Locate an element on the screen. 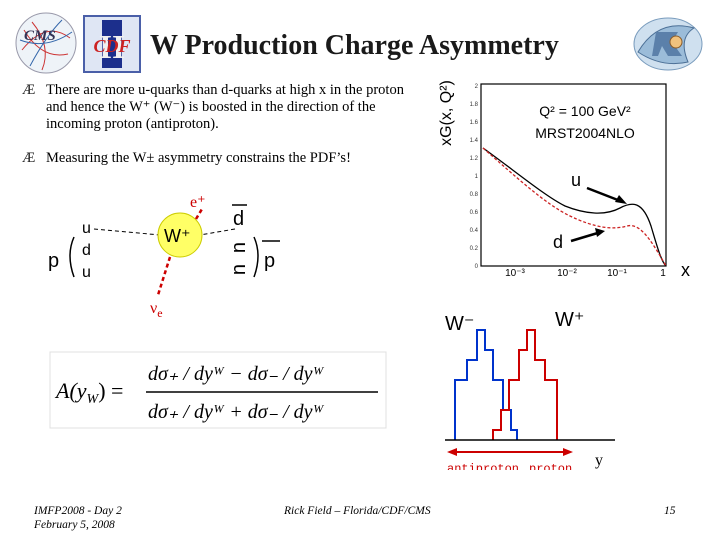  u-label: u is located at coordinates (576, 180).